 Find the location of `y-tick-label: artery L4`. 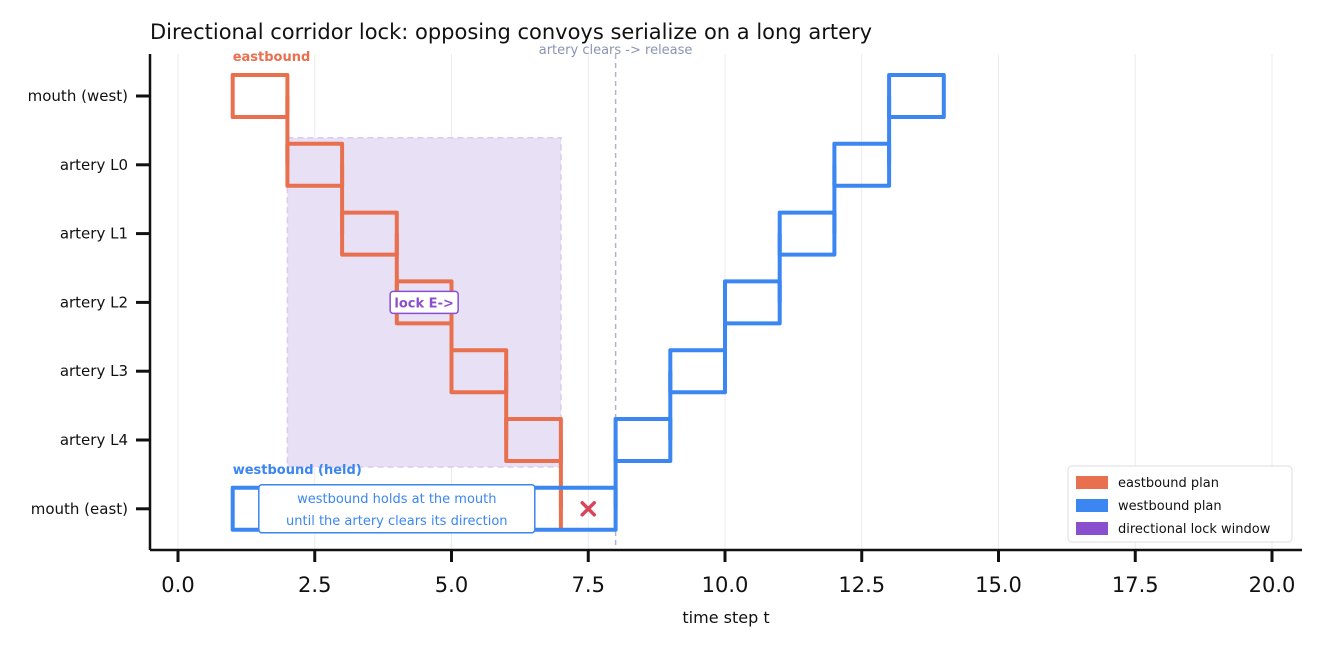

y-tick-label: artery L4 is located at coordinates (94, 440).